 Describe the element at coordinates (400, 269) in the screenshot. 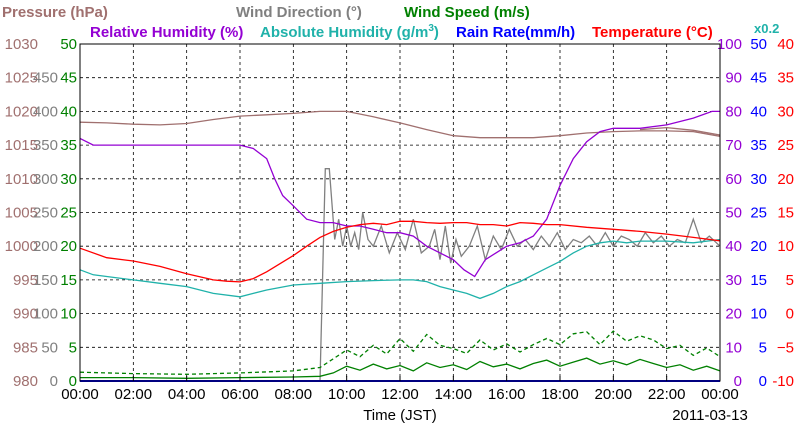

I see `series-absolute-humidity` at that location.